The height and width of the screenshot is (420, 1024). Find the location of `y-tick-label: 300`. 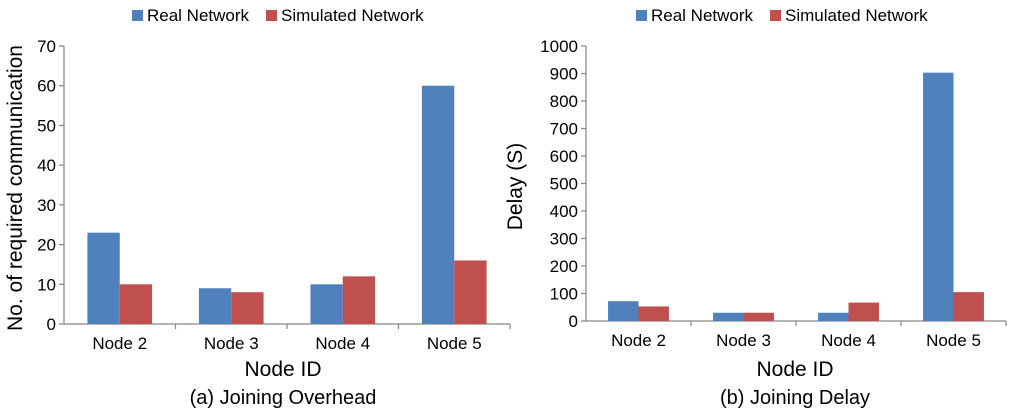

y-tick-label: 300 is located at coordinates (564, 239).